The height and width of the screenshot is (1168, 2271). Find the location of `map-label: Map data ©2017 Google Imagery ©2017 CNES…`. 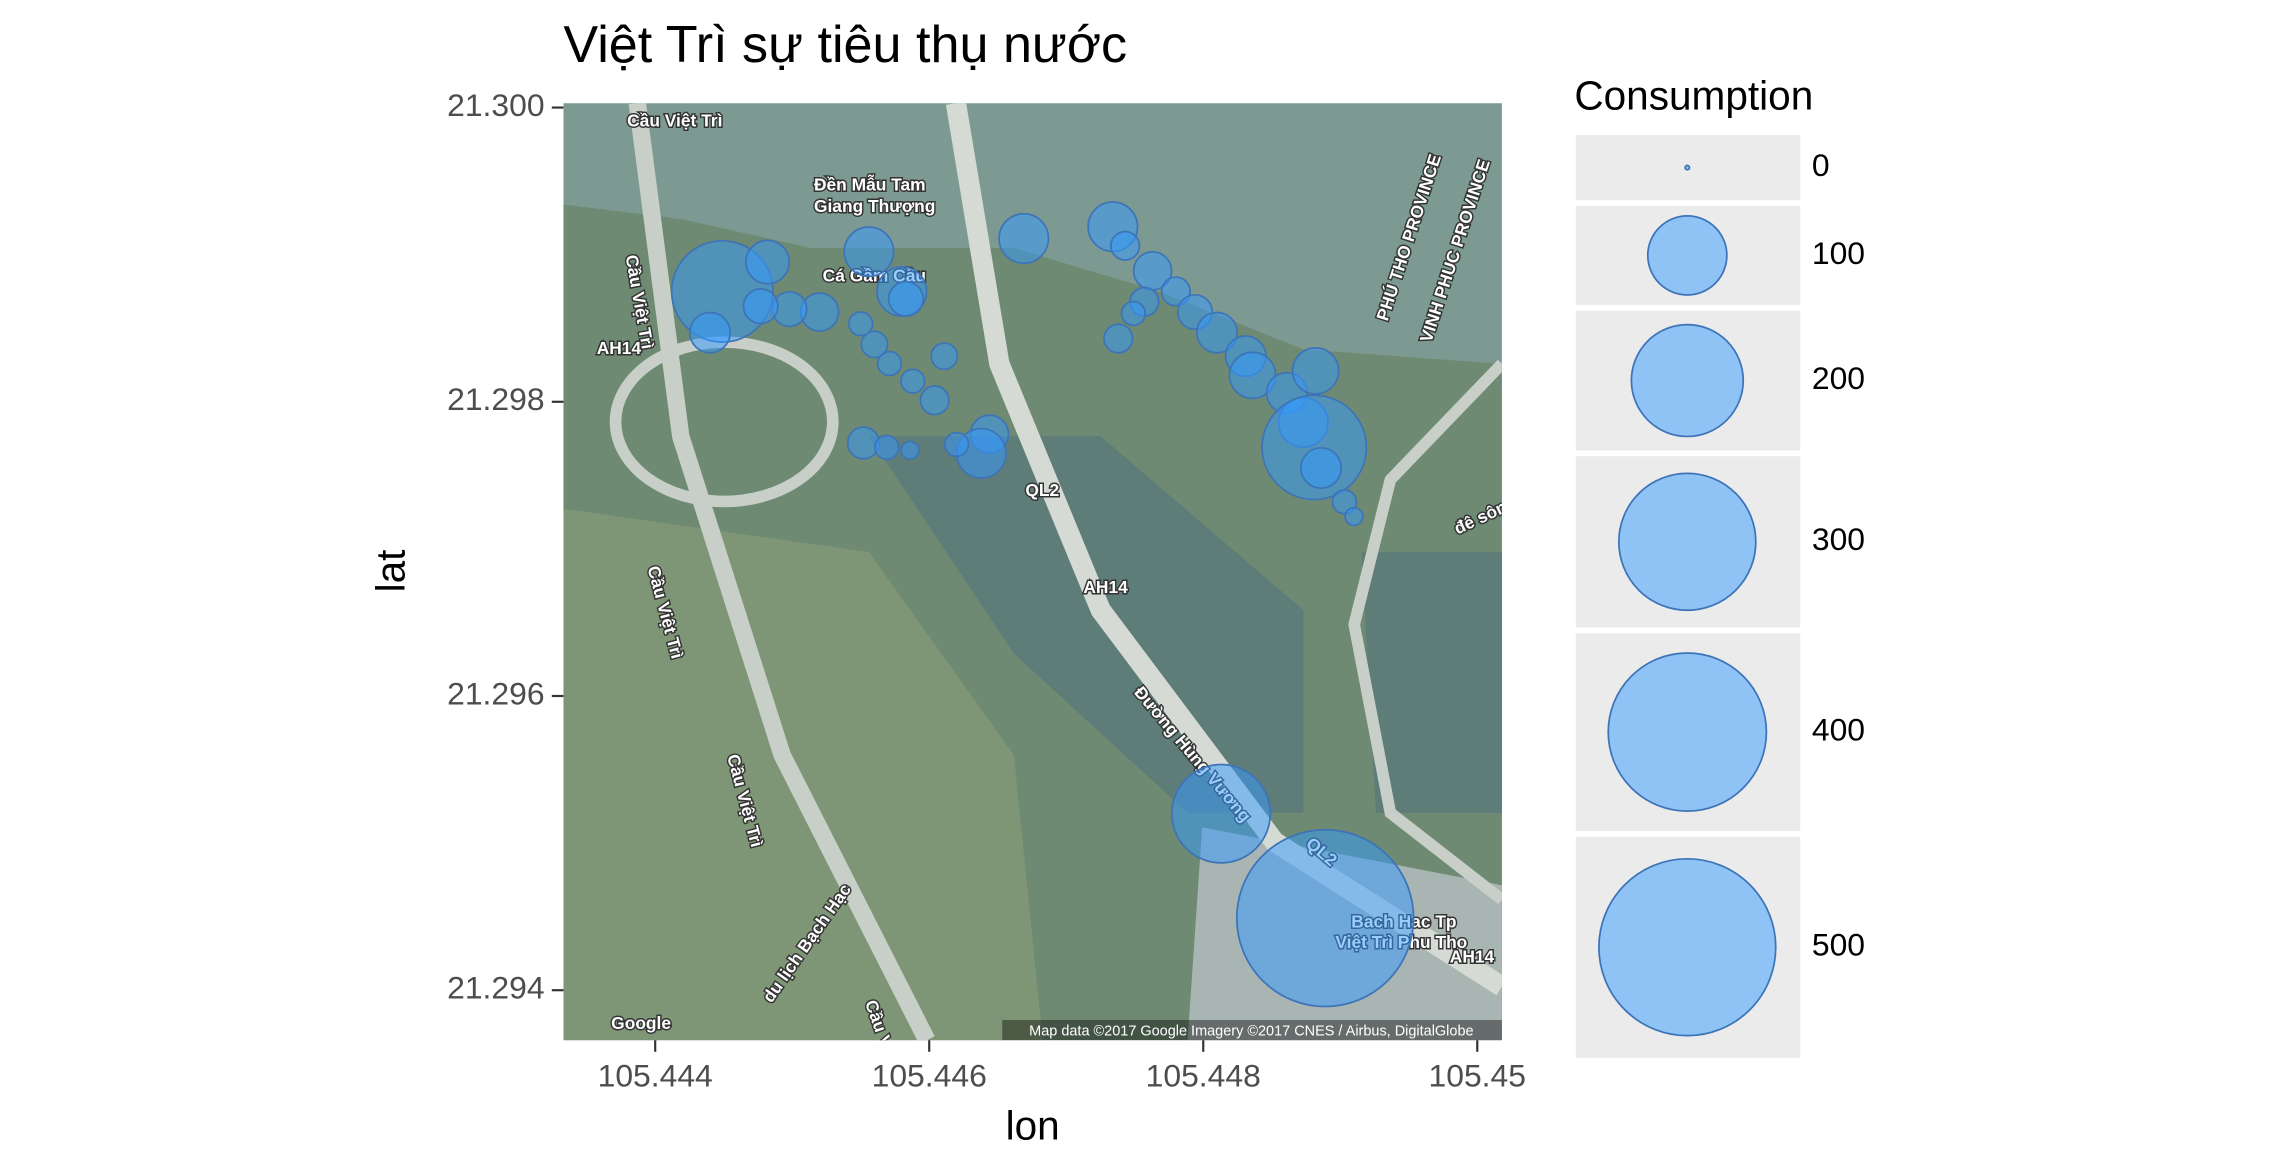

map-label: Map data ©2017 Google Imagery ©2017 CNES… is located at coordinates (1251, 1031).